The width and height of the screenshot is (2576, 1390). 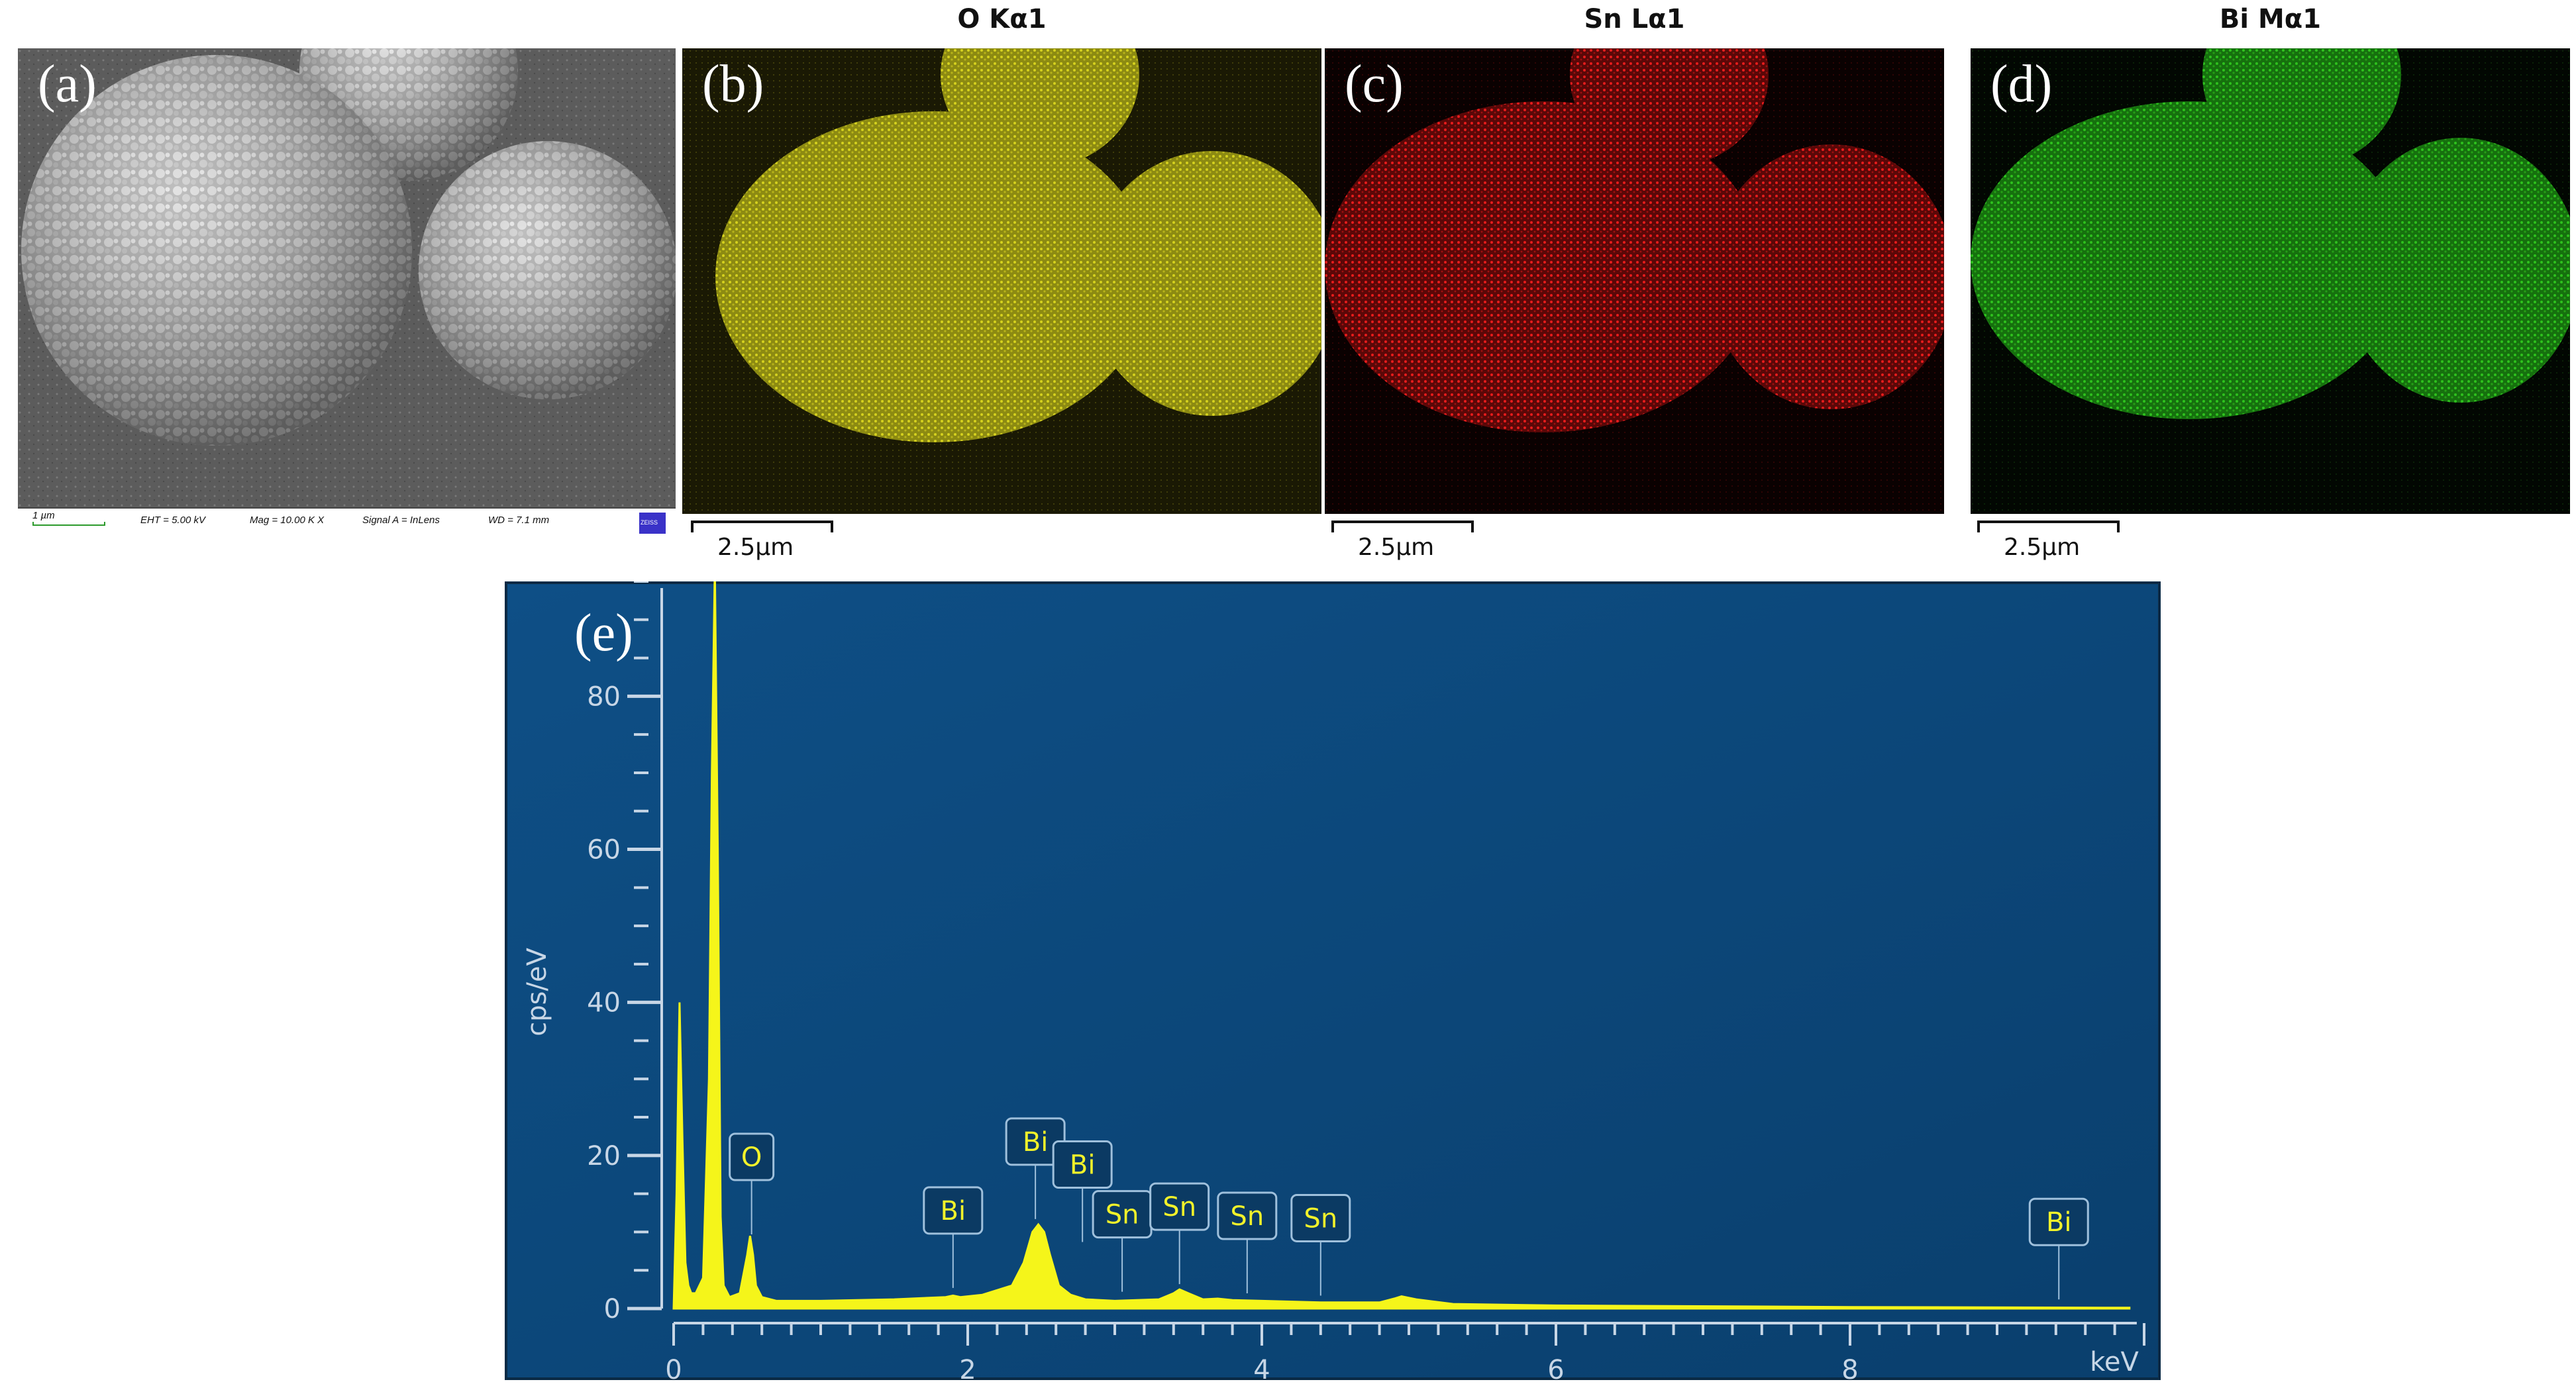 What do you see at coordinates (1261, 1367) in the screenshot?
I see `x-tick-label: 4` at bounding box center [1261, 1367].